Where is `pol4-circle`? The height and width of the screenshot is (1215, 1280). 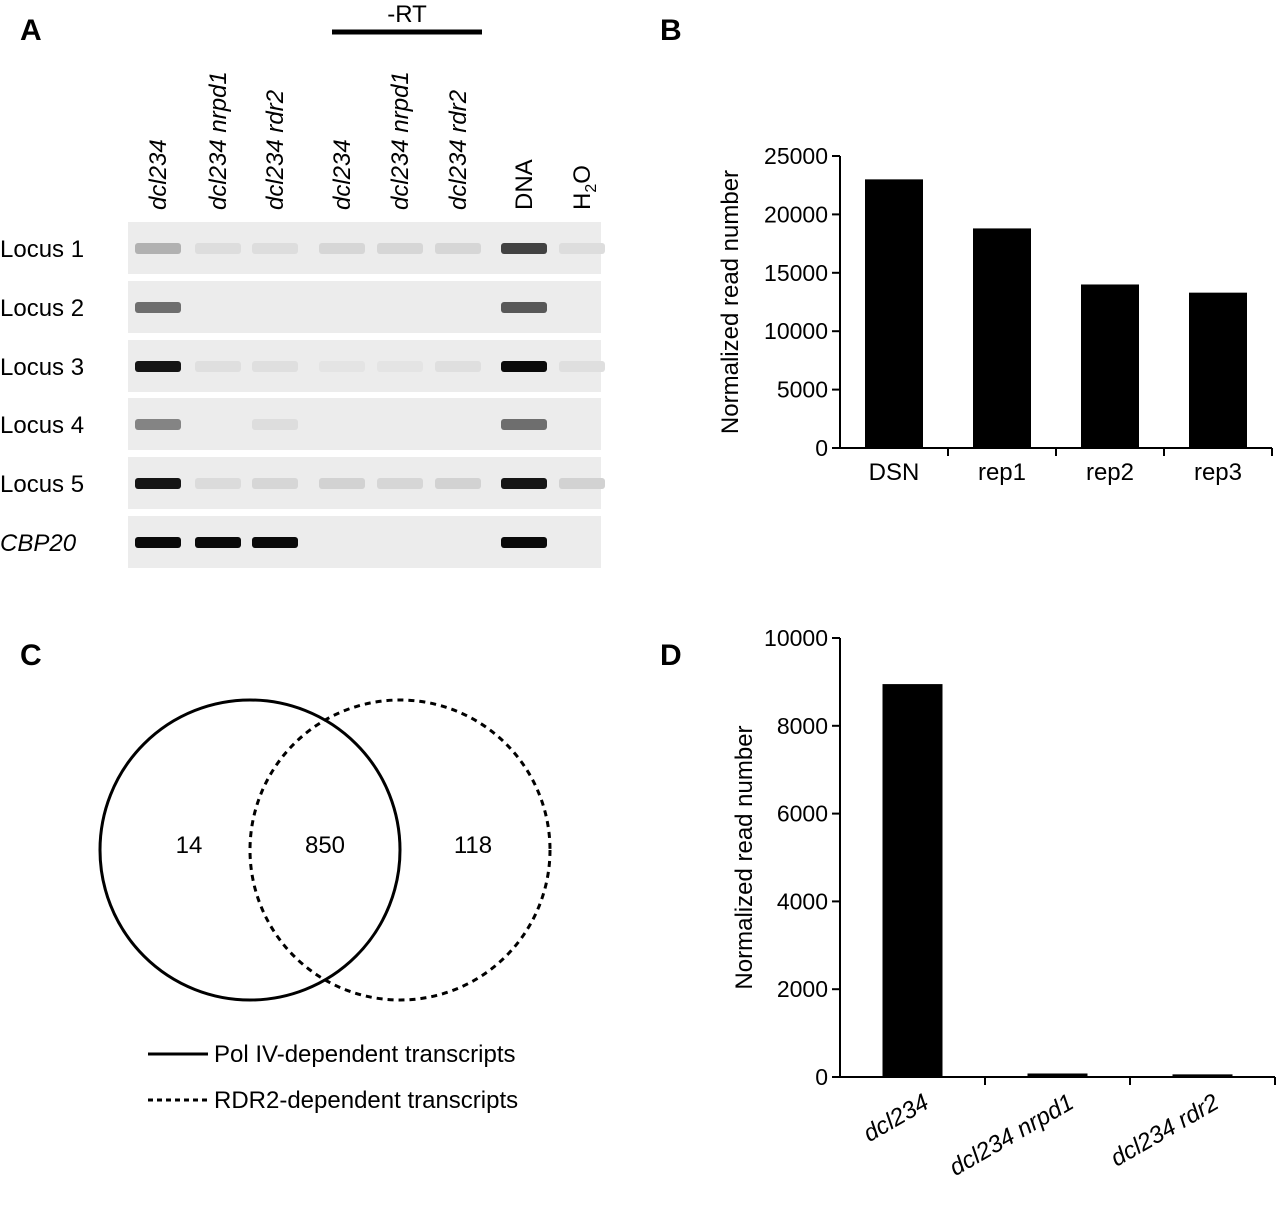 pol4-circle is located at coordinates (250, 850).